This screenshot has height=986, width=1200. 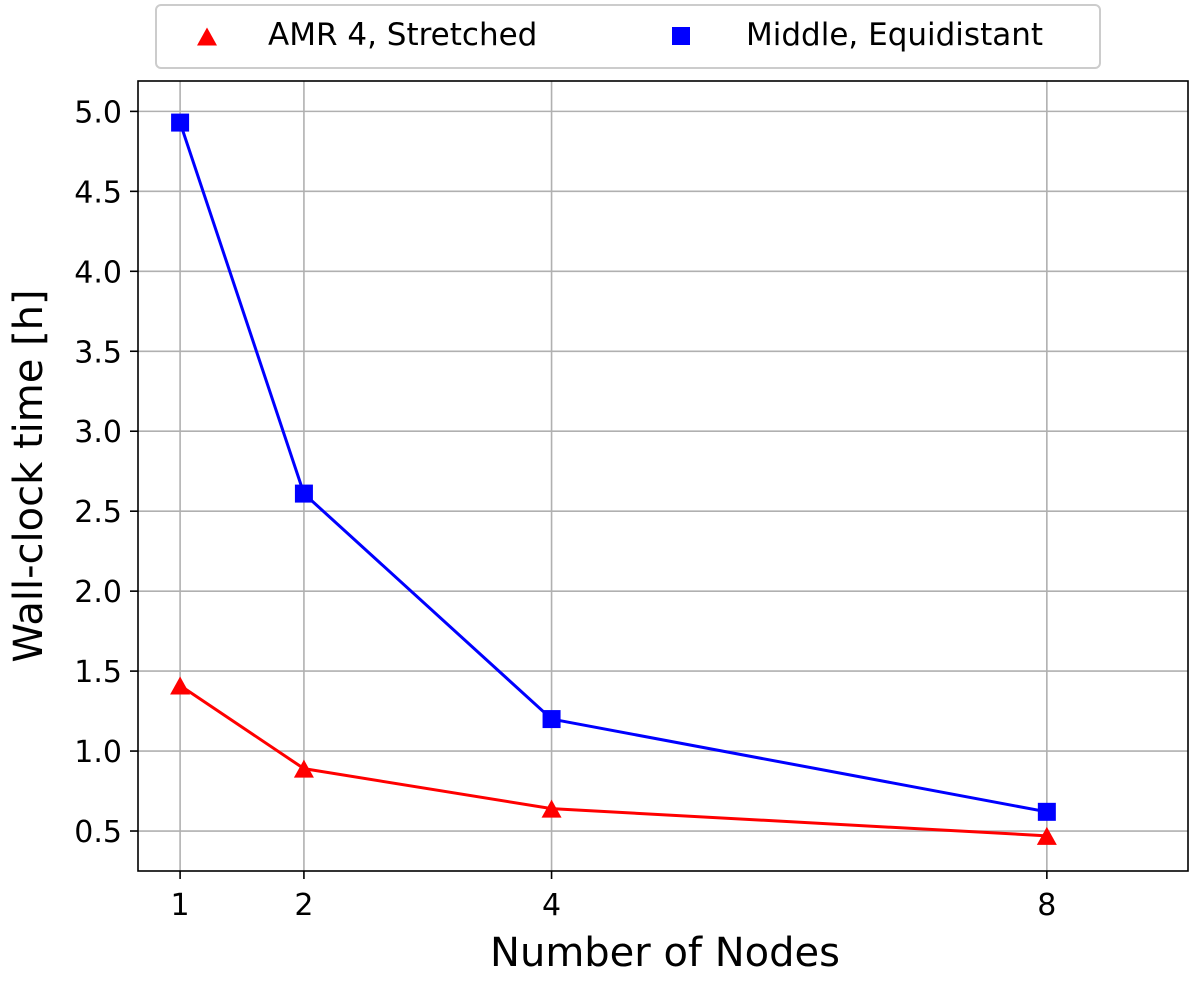 What do you see at coordinates (894, 35) in the screenshot?
I see `legend-label-middle-equidistant: Middle, Equidistant` at bounding box center [894, 35].